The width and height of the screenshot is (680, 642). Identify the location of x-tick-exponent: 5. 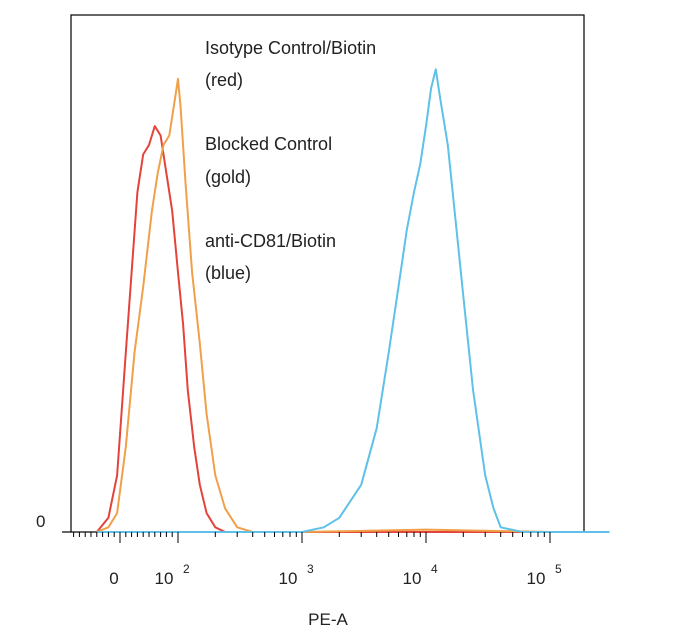
(558, 569).